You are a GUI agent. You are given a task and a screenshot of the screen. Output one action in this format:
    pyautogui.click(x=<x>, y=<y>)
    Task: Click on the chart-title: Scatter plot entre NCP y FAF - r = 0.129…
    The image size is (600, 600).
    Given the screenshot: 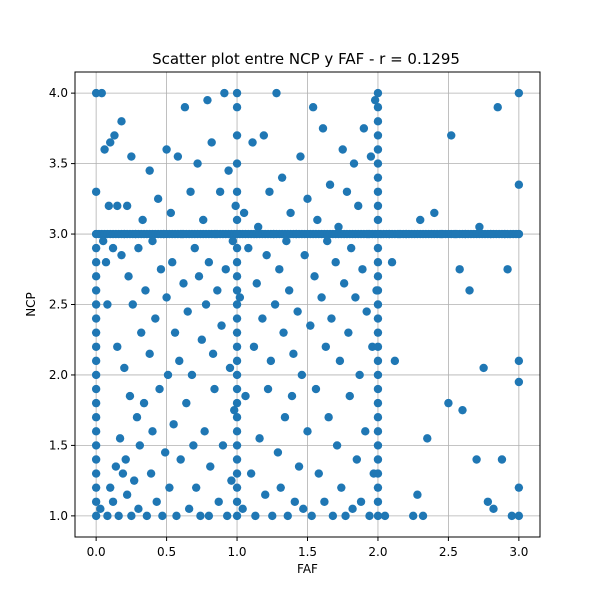 What is the action you would take?
    pyautogui.click(x=306, y=59)
    